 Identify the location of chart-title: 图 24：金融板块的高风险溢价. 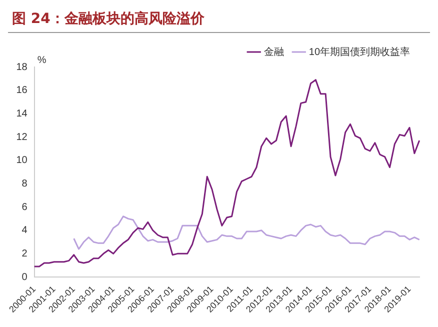
(219, 20).